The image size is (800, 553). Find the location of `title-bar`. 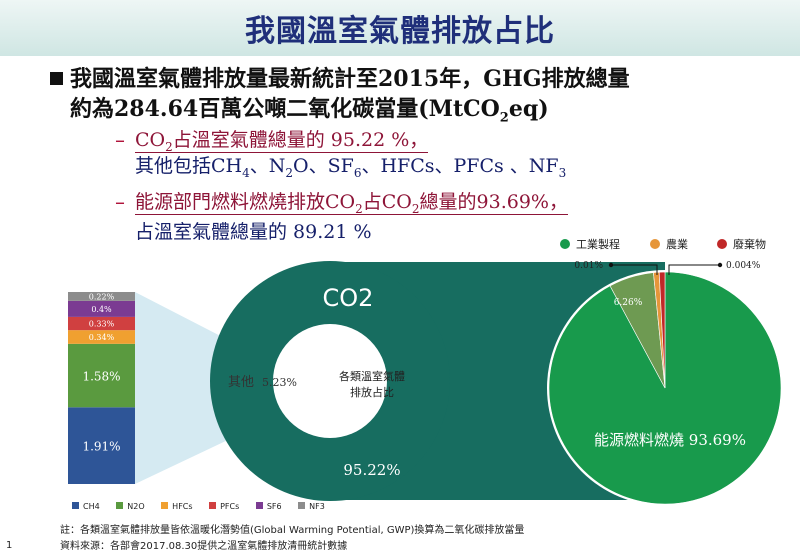

title-bar is located at coordinates (400, 28).